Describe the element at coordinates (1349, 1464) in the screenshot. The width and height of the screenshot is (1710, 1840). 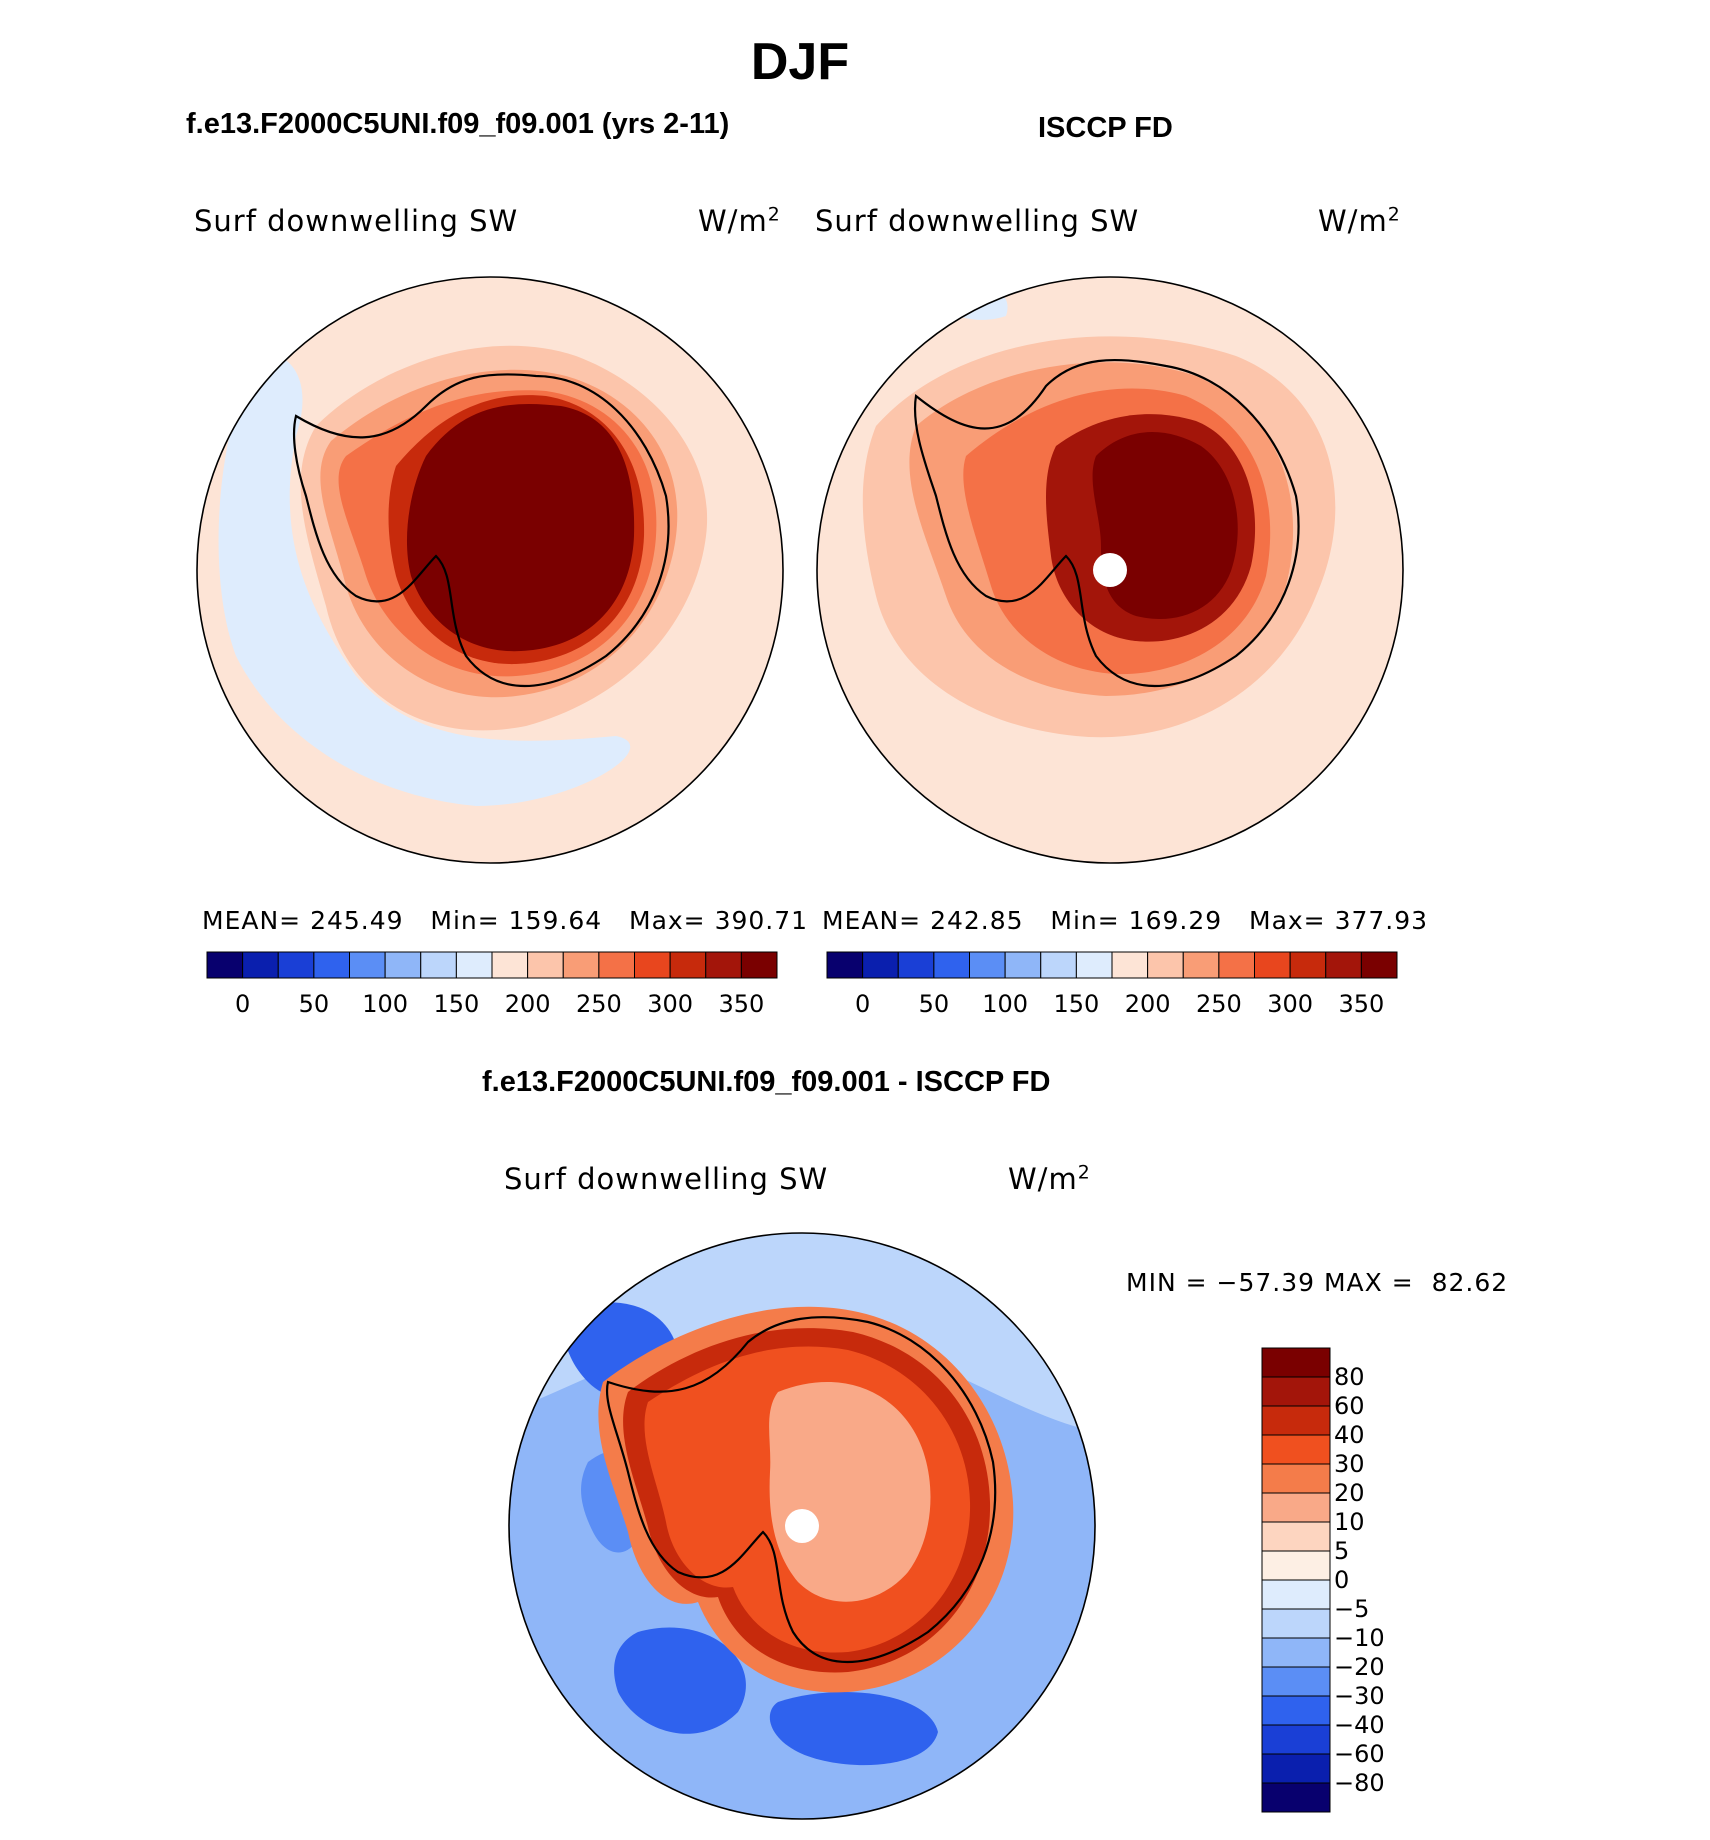
I see `diff-colorbar-tick-label-3: 30` at that location.